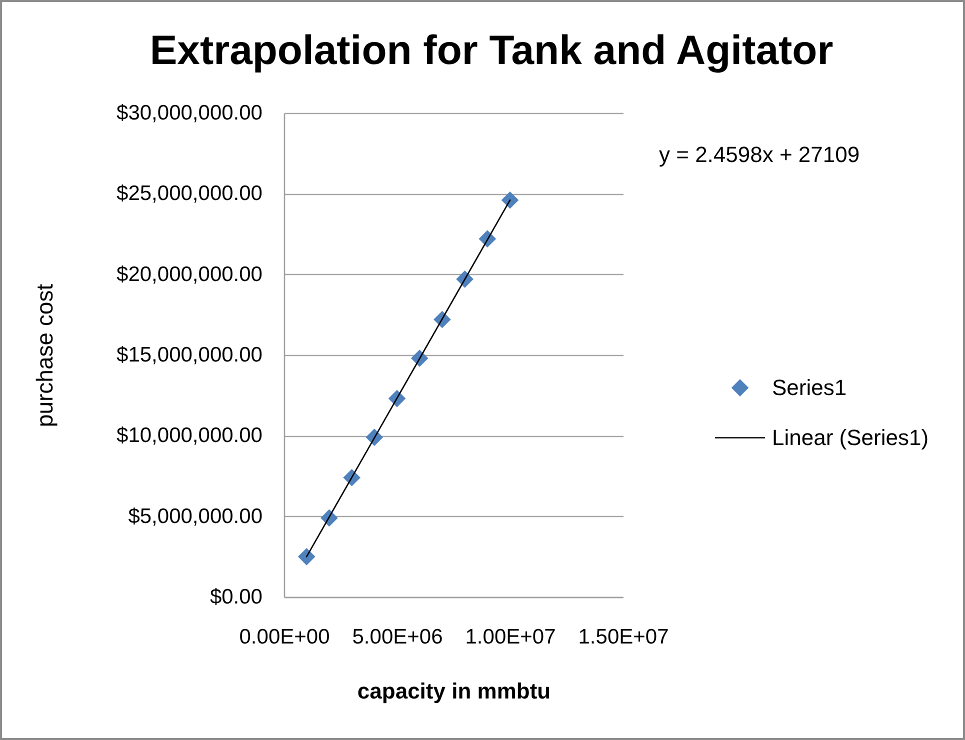 This screenshot has width=965, height=740. Describe the element at coordinates (45, 355) in the screenshot. I see `y-axis-title: purchase cost` at that location.